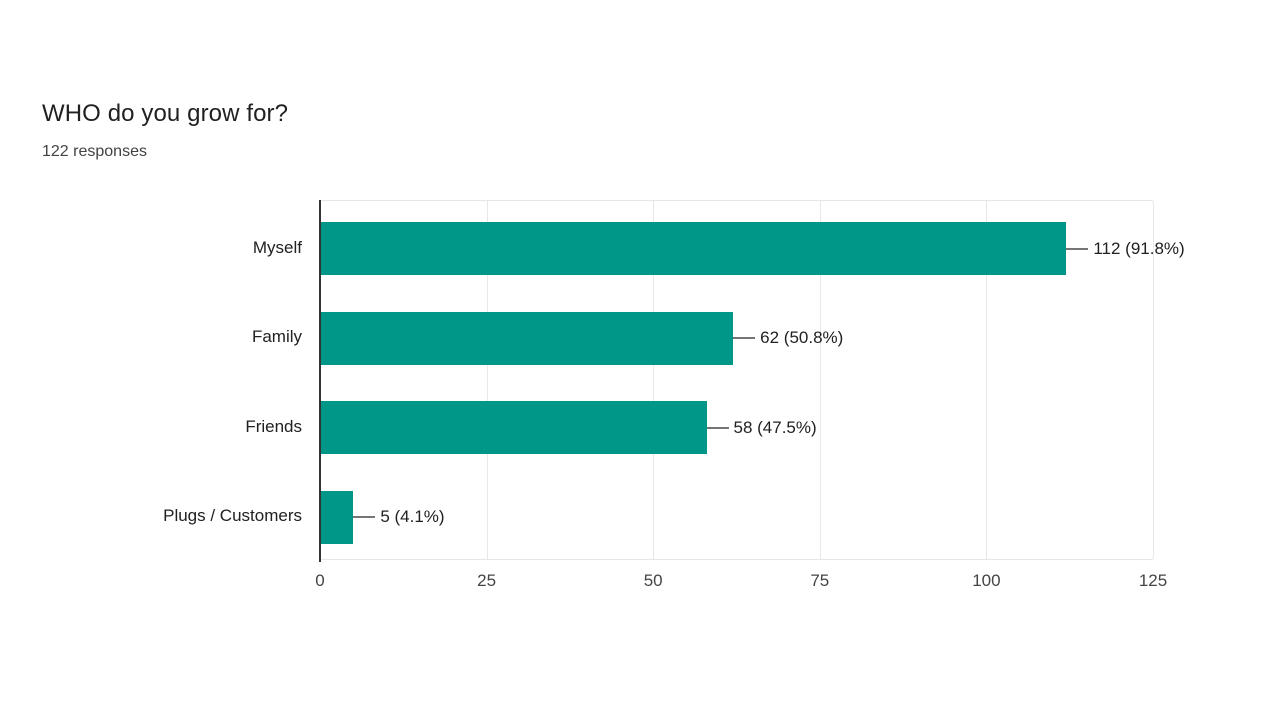 The image size is (1280, 720). I want to click on x-tick-label: 25, so click(487, 580).